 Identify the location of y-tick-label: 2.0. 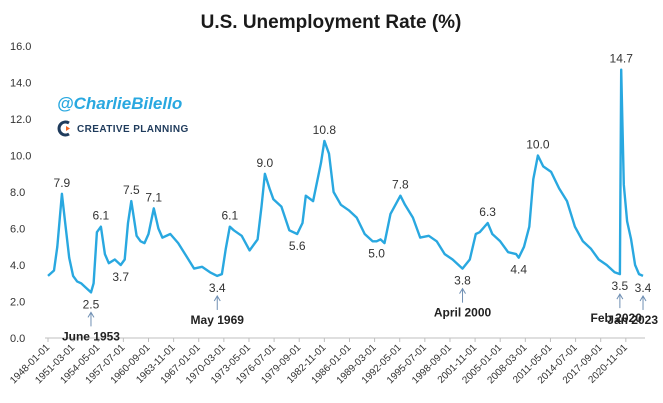
(17, 303).